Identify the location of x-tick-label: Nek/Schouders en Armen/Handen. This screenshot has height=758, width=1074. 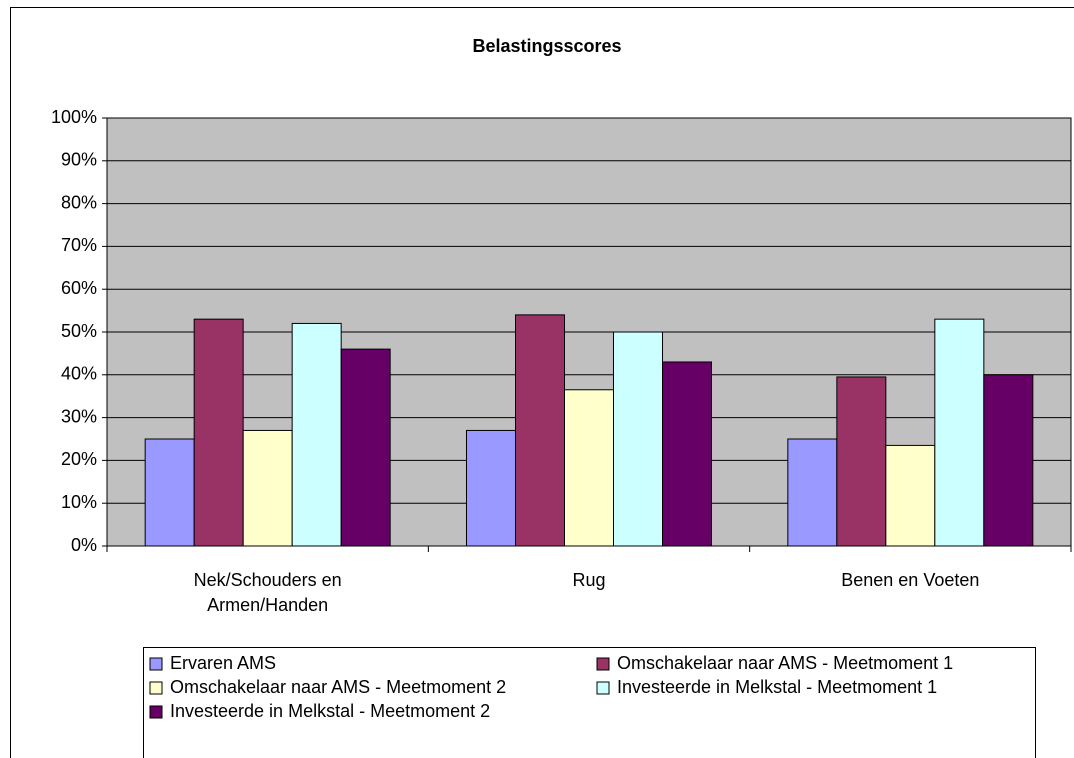
(267, 592).